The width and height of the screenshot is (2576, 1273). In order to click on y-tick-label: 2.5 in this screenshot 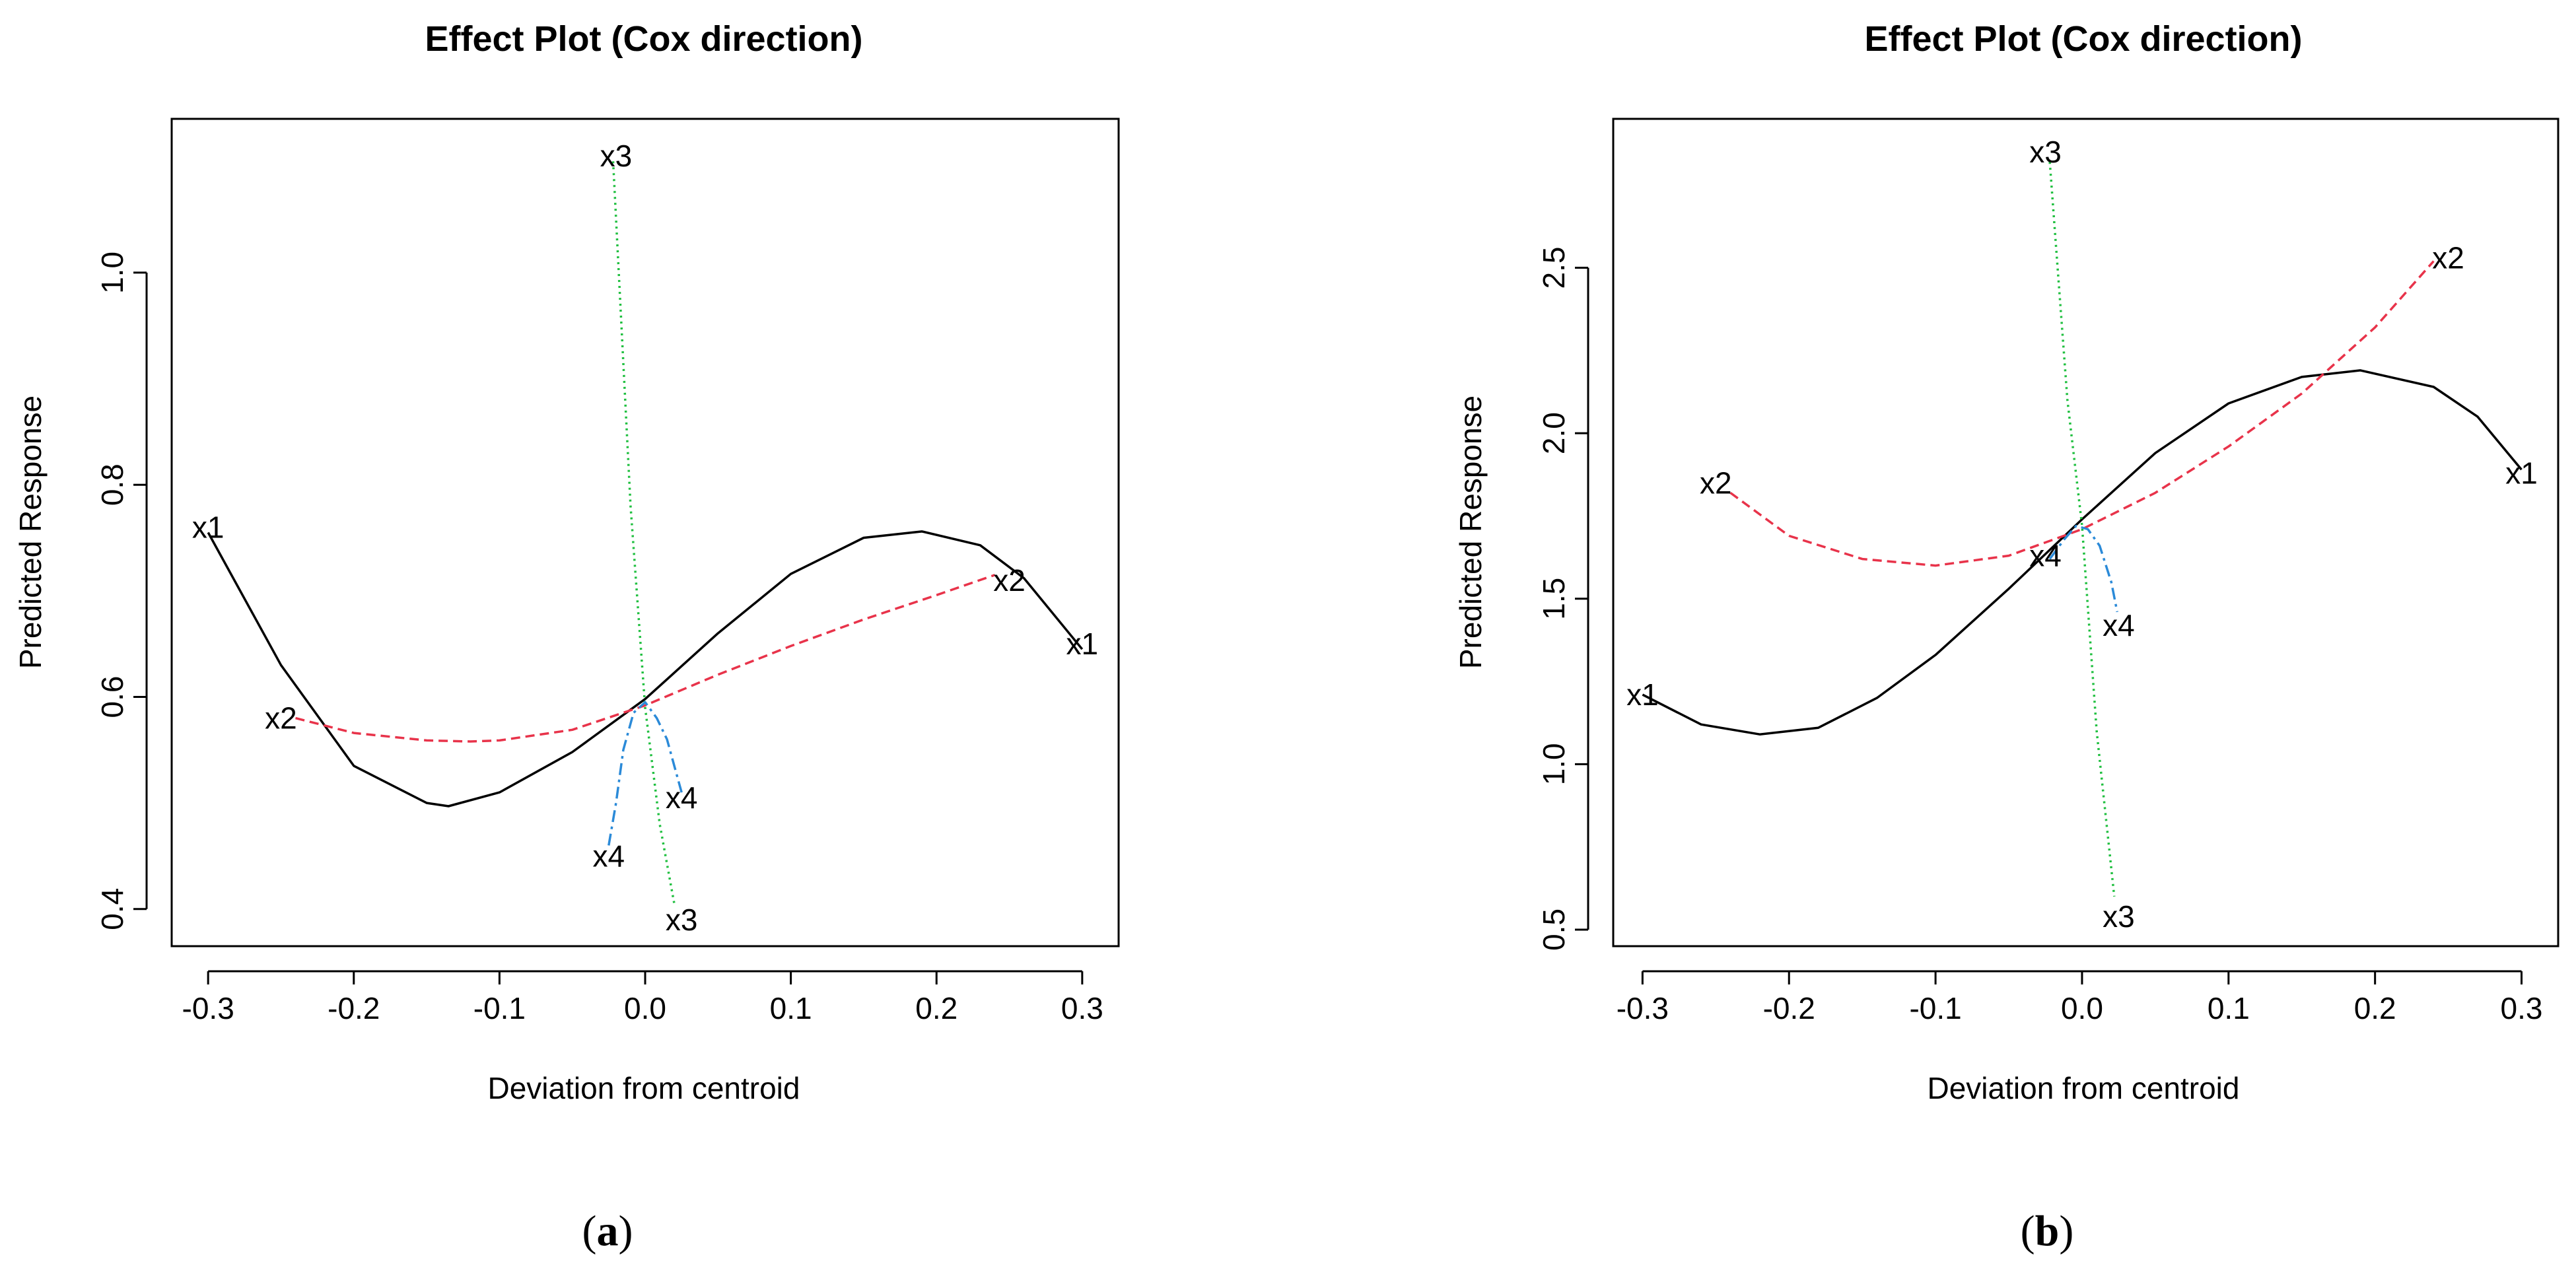, I will do `click(1554, 268)`.